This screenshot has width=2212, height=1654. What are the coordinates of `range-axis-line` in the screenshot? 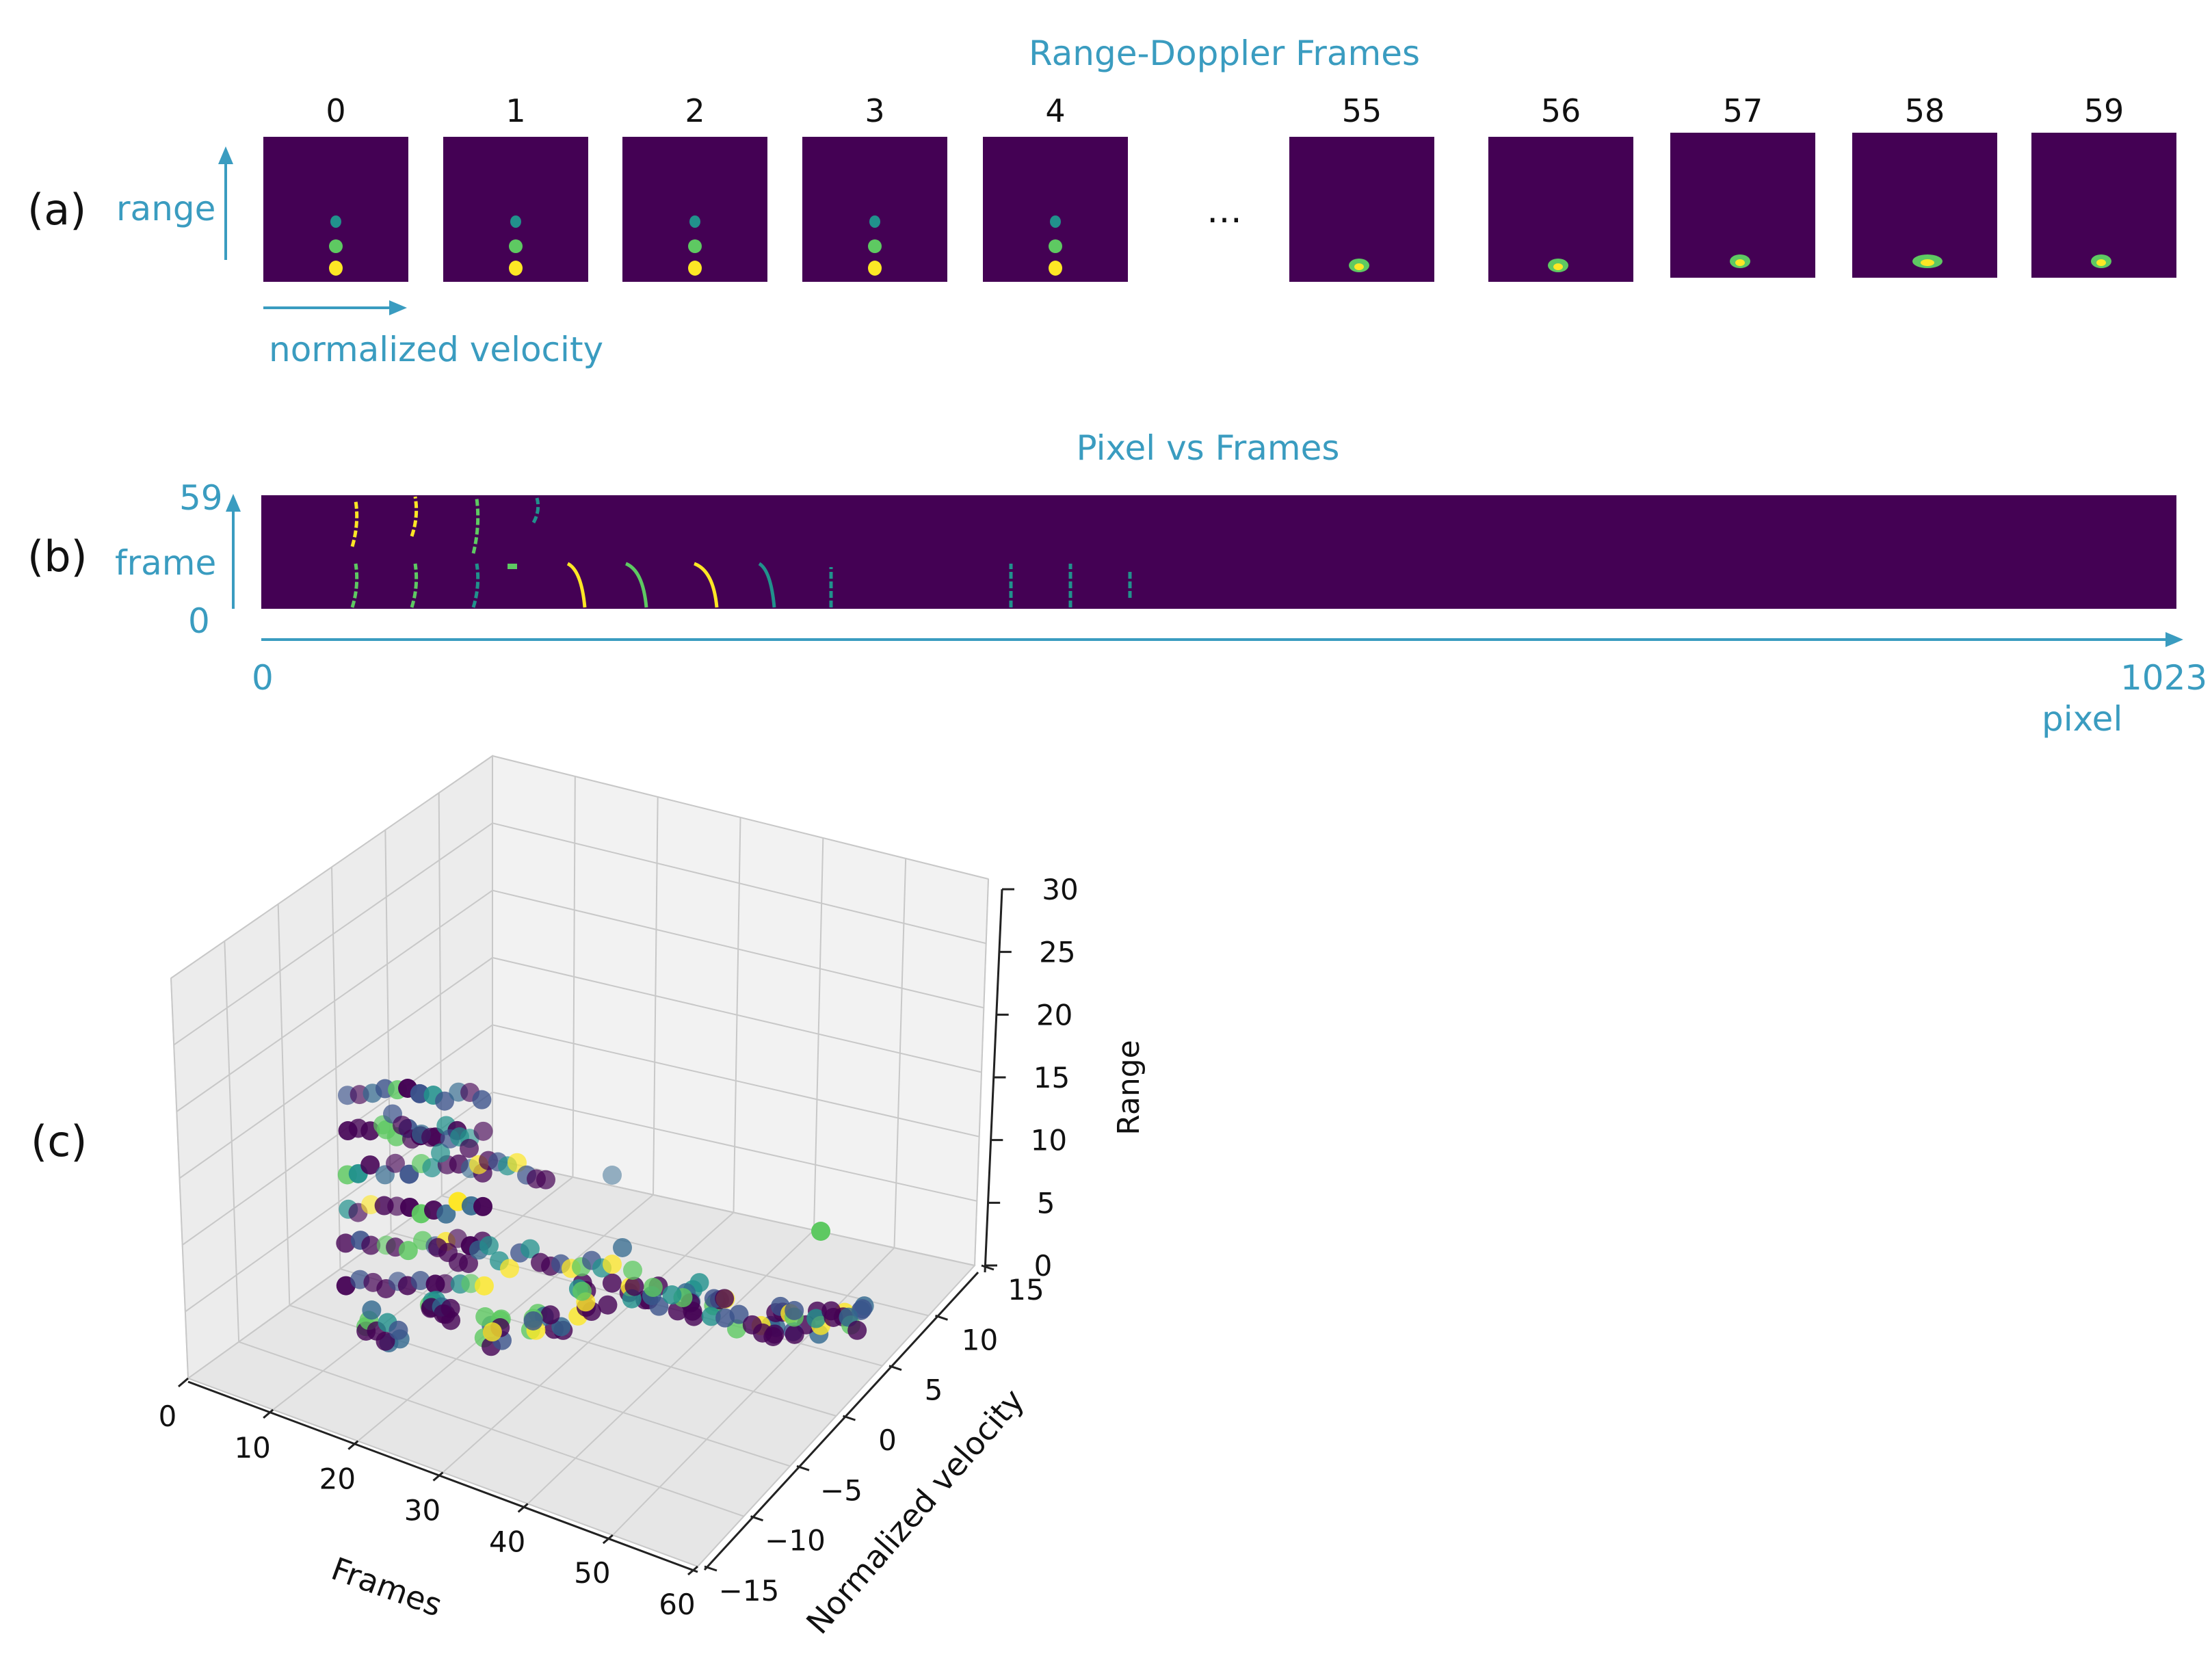 It's located at (993, 1081).